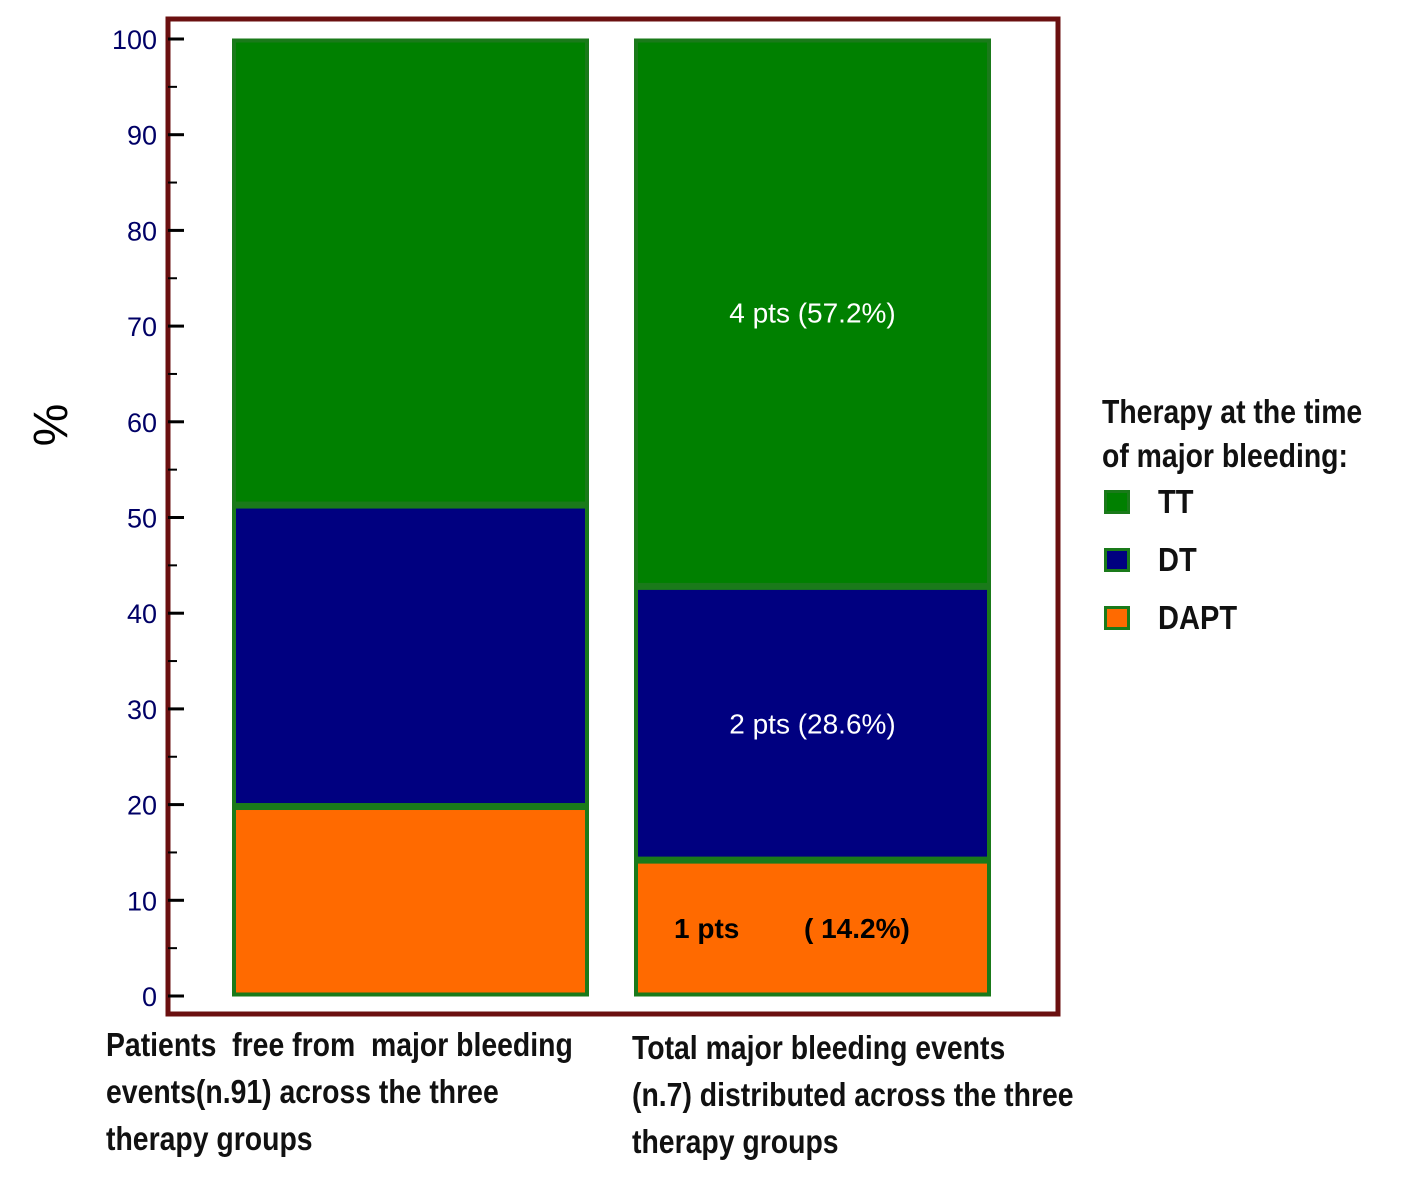 The height and width of the screenshot is (1197, 1417). Describe the element at coordinates (706, 928) in the screenshot. I see `data-label-dapt-left: 1 pts` at that location.